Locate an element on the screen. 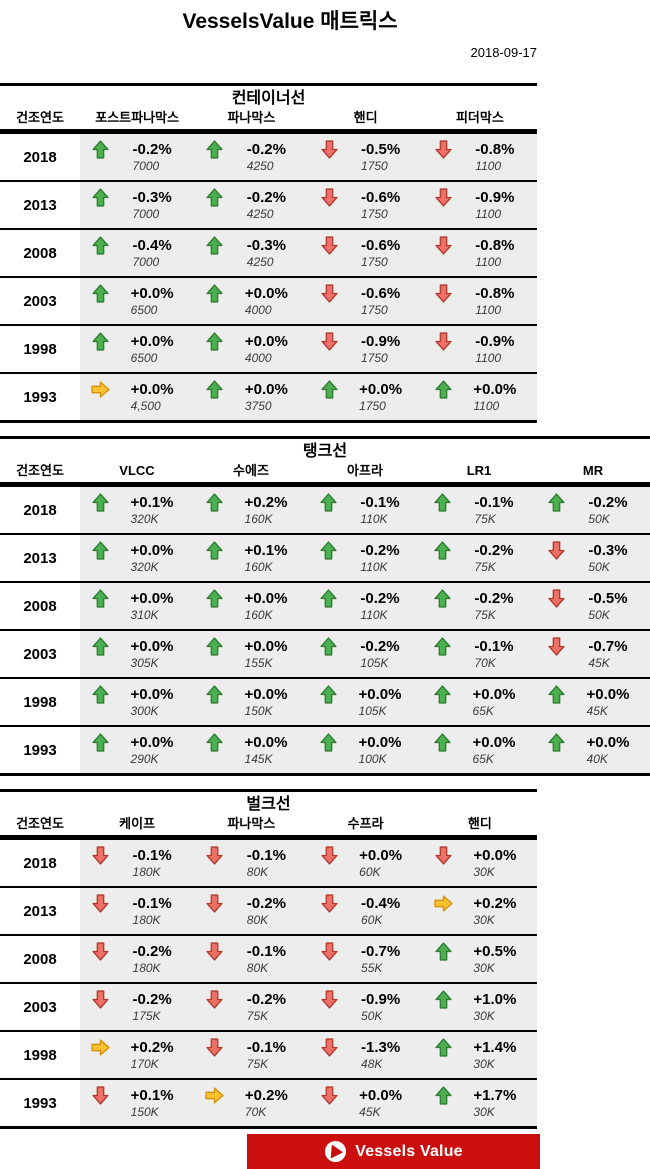  change-percent: -0.7% is located at coordinates (608, 646).